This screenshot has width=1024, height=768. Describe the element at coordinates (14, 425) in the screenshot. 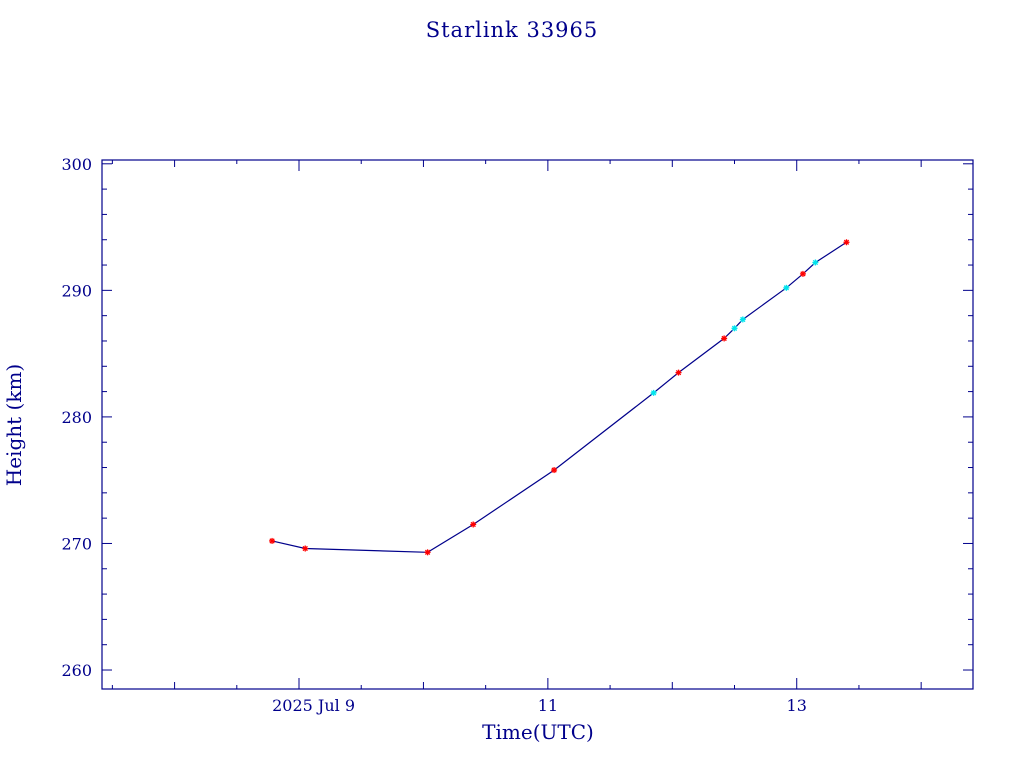

I see `y-axis-label: Height (km)` at that location.